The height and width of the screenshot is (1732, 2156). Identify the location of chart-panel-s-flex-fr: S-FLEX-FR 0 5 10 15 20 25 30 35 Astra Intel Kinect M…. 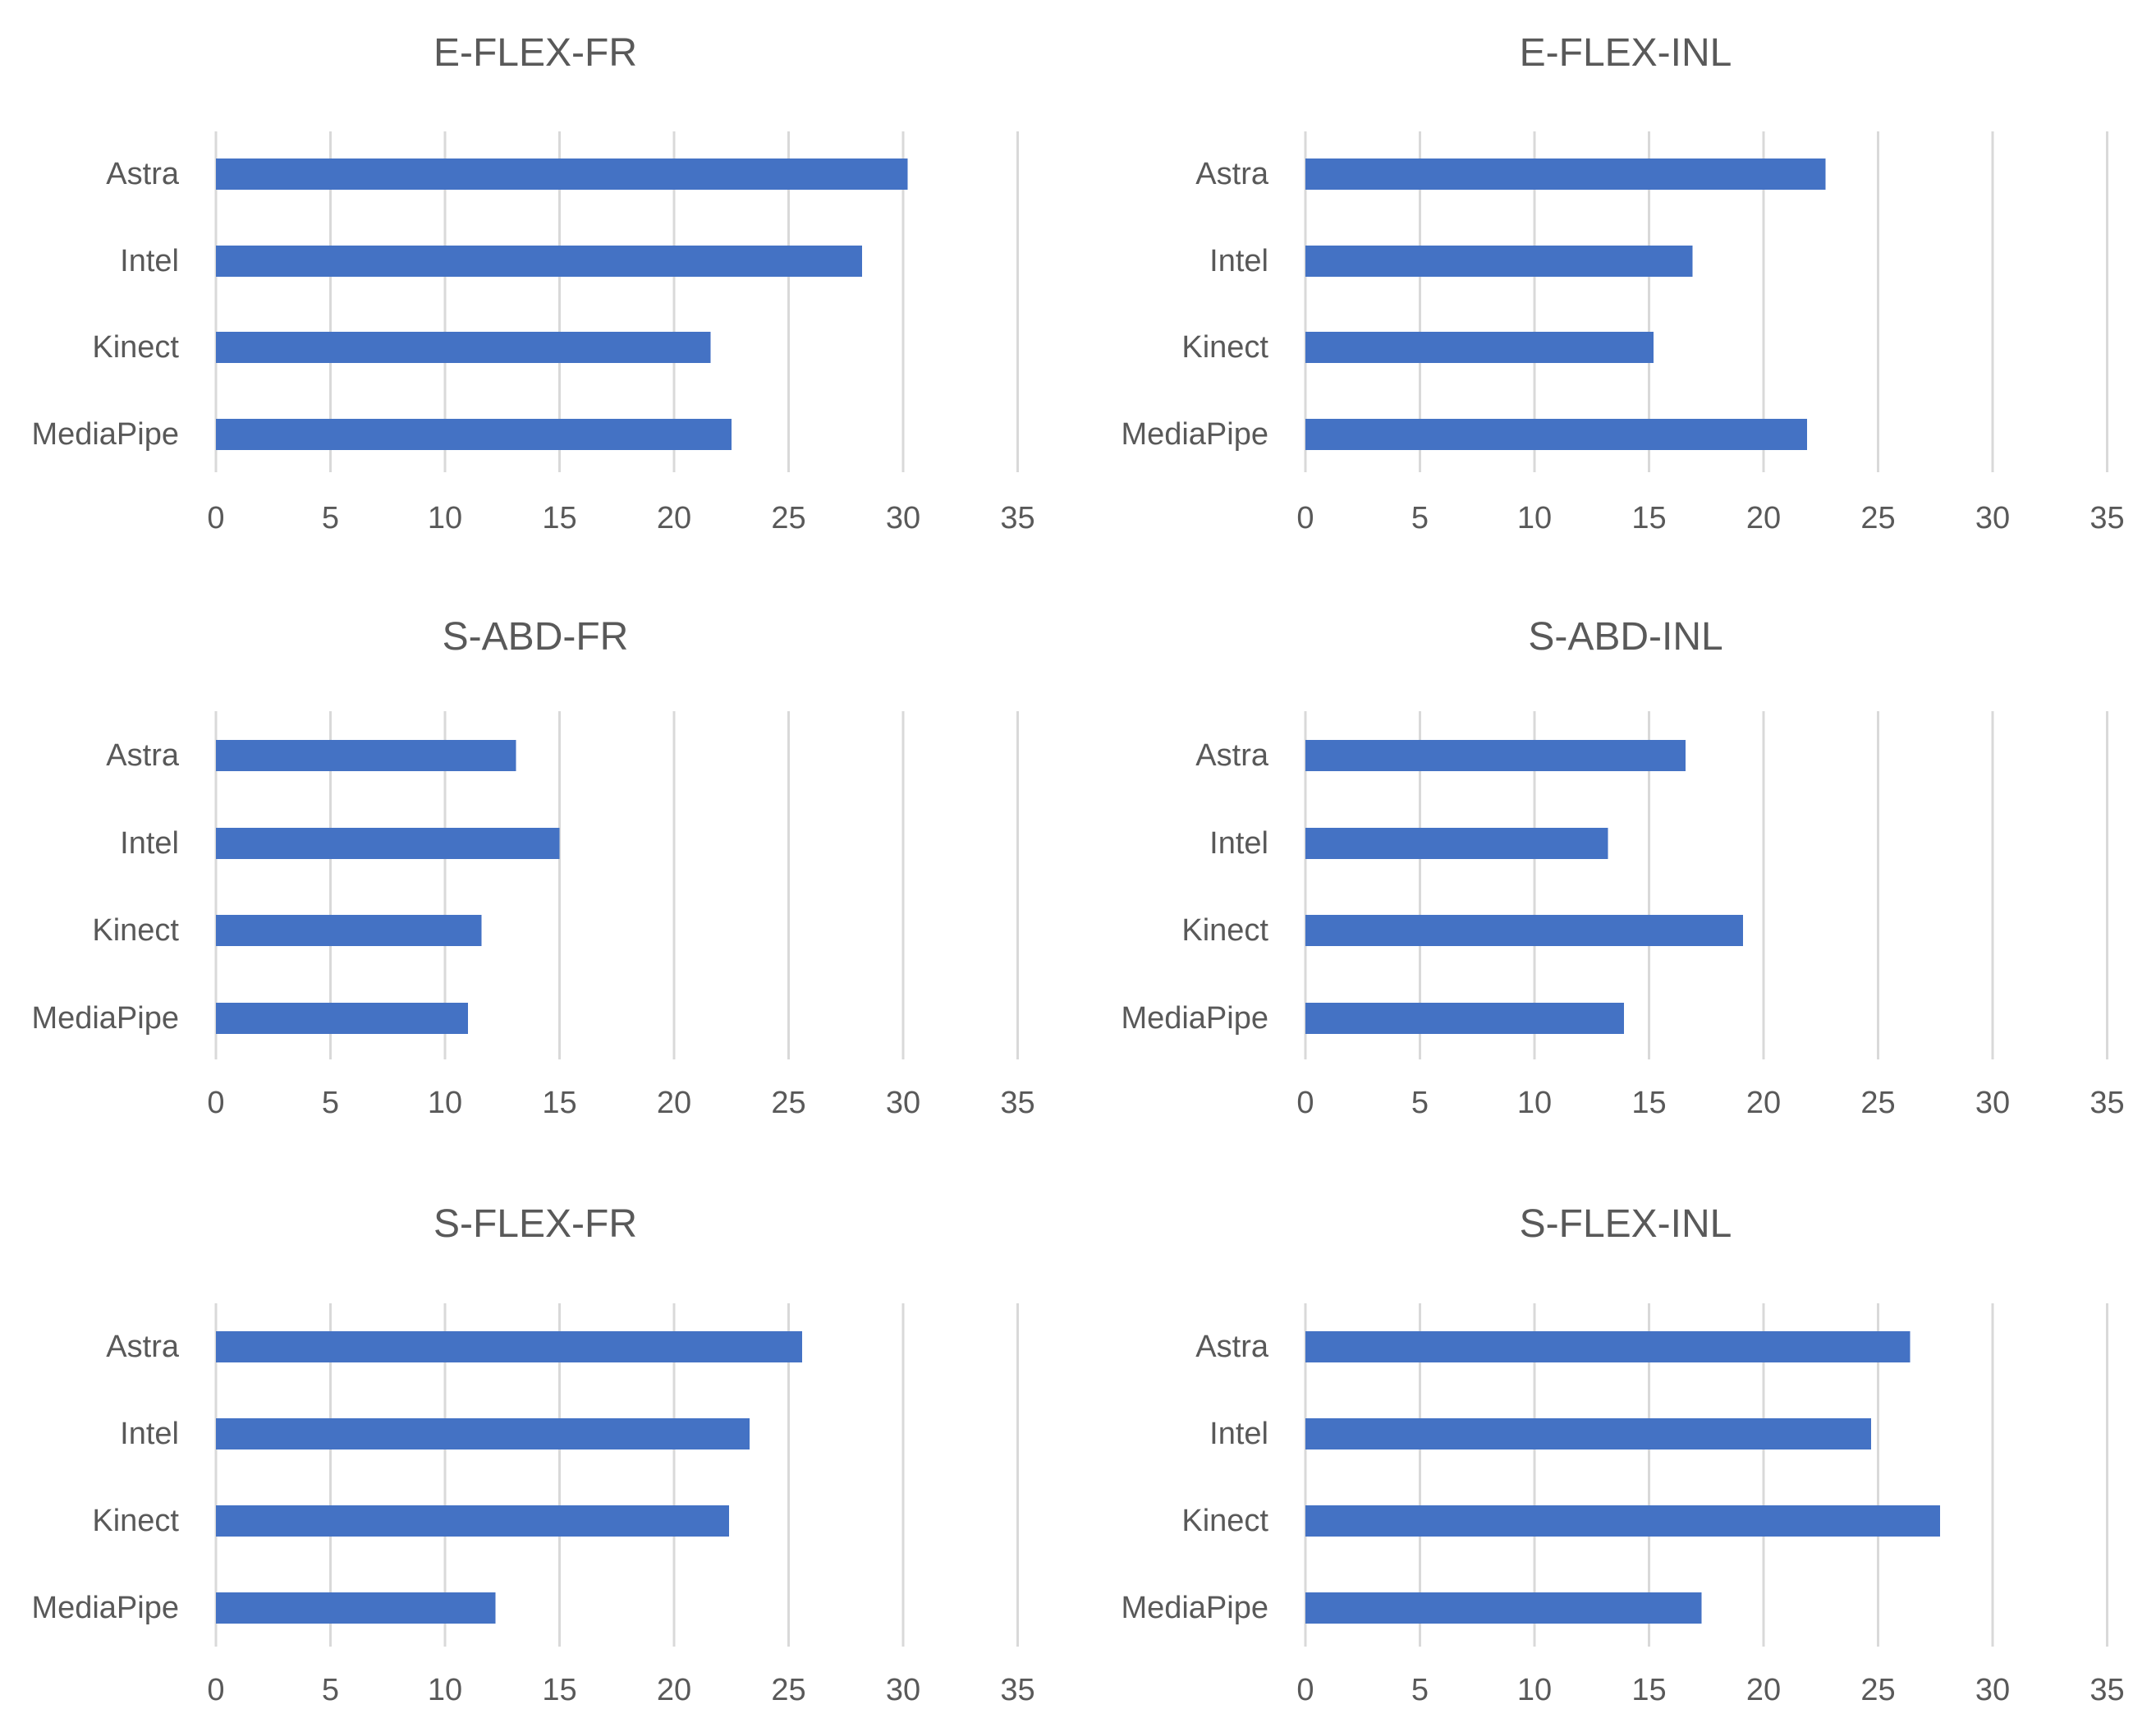
(532, 1454).